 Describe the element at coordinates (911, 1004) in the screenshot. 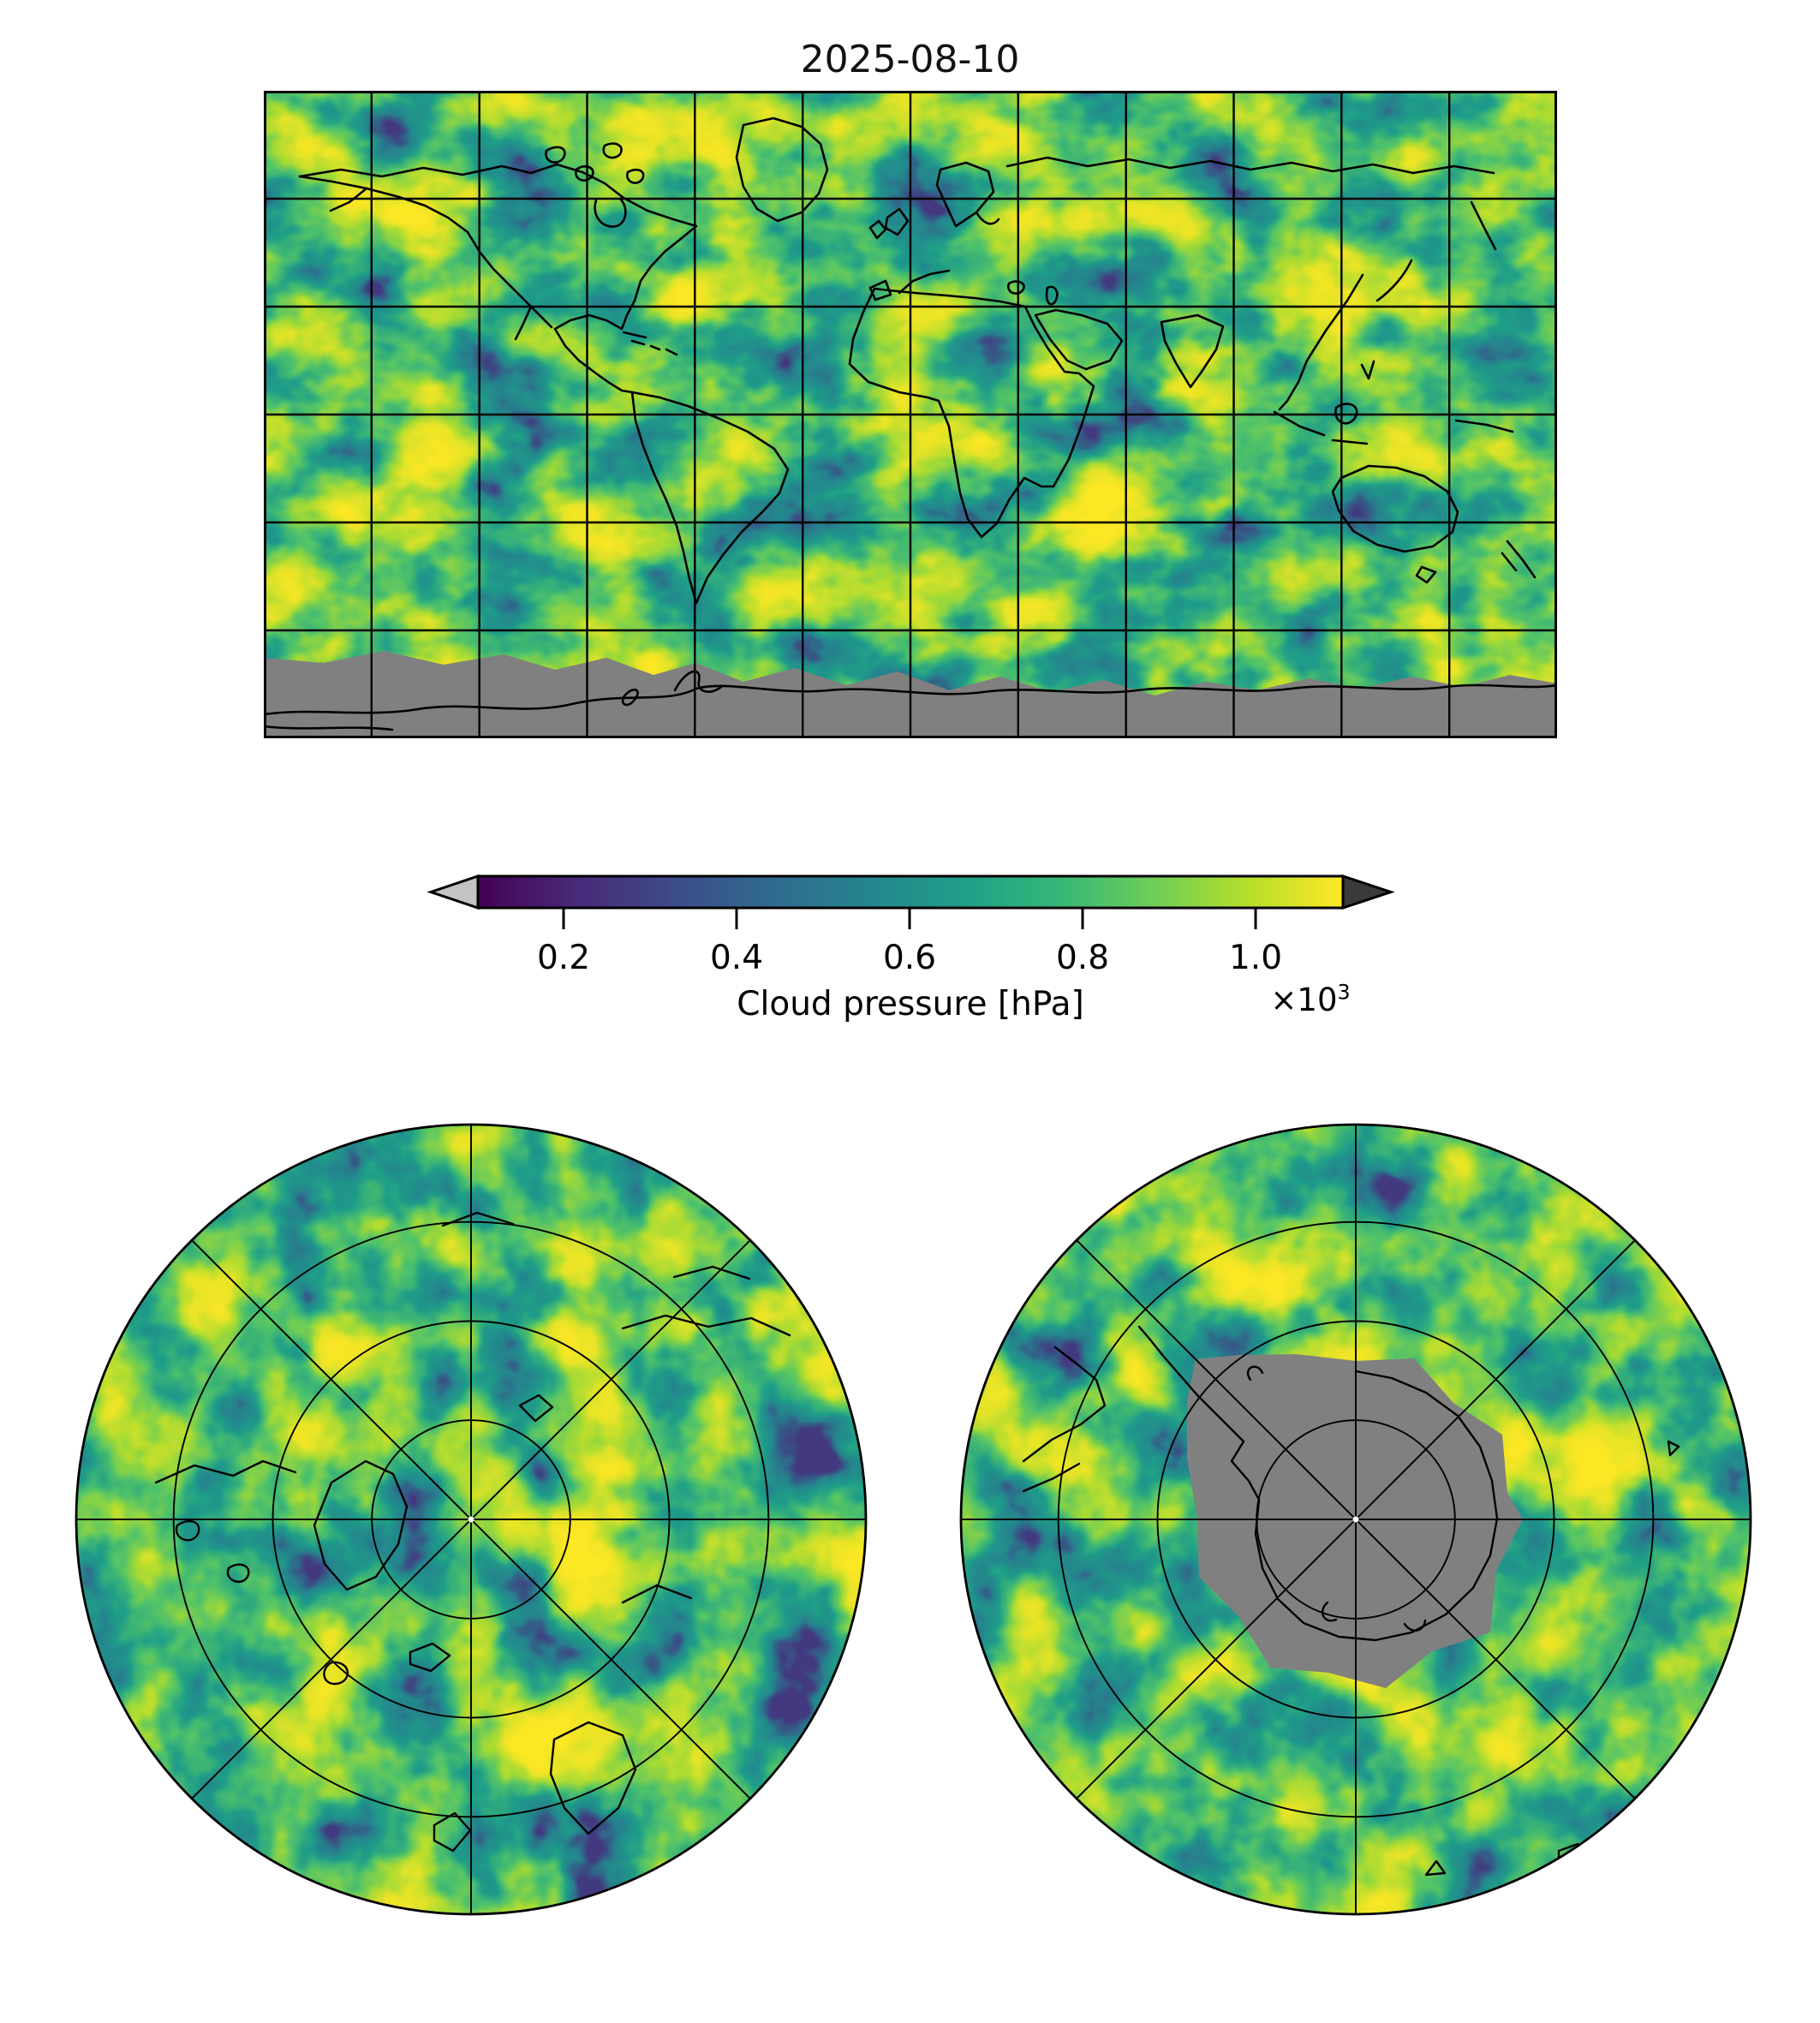

I see `colorbar-label: Cloud pressure [hPa]` at that location.